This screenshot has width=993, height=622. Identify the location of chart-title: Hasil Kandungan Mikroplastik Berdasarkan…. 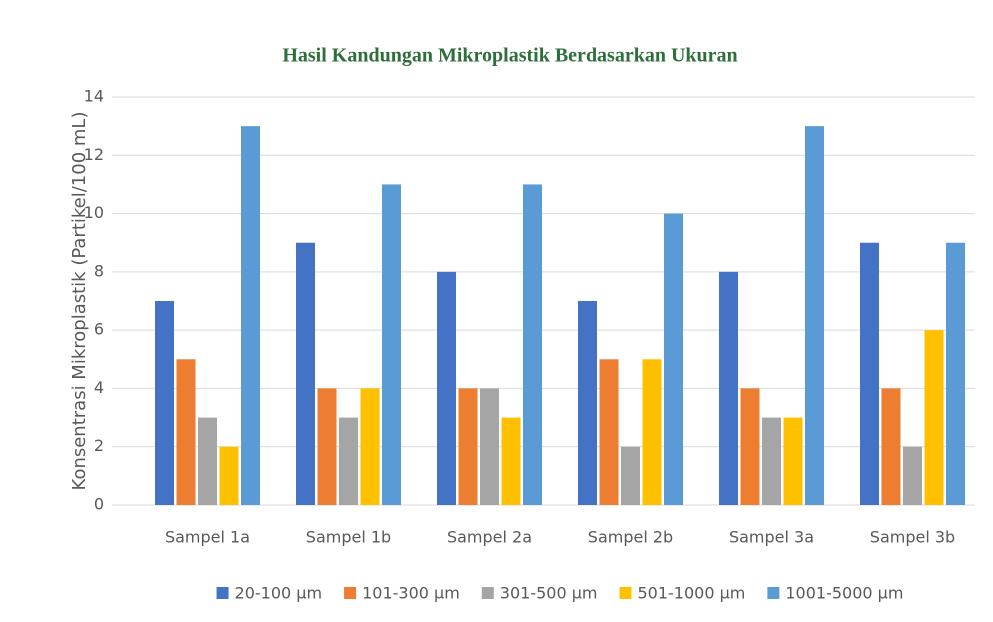
(509, 56).